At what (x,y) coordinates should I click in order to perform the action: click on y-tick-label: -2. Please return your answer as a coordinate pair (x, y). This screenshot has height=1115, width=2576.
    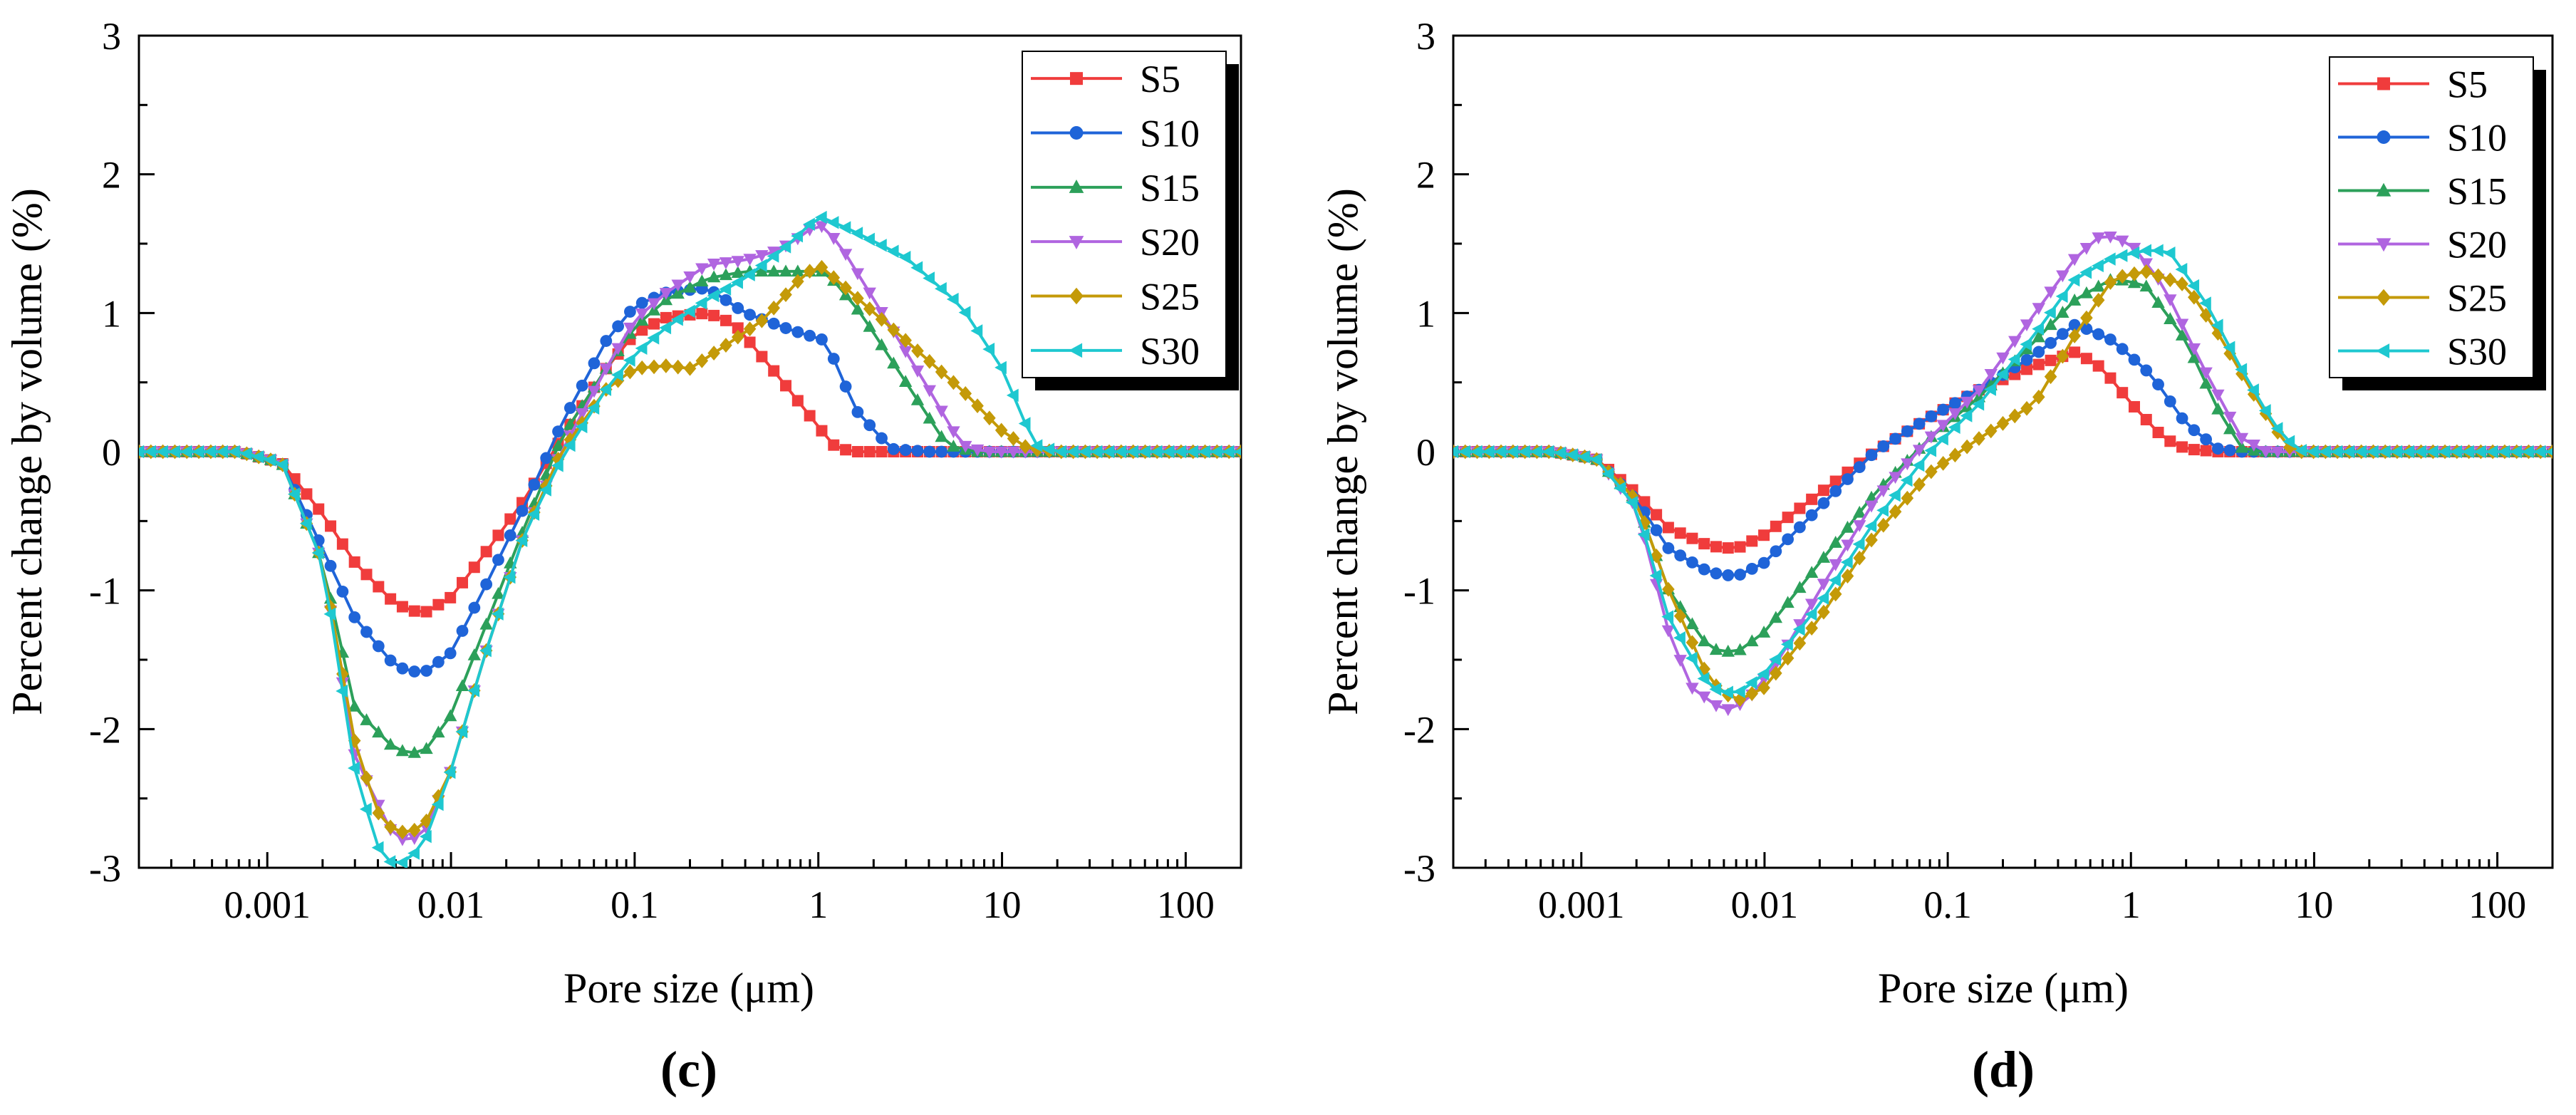
    Looking at the image, I should click on (1419, 730).